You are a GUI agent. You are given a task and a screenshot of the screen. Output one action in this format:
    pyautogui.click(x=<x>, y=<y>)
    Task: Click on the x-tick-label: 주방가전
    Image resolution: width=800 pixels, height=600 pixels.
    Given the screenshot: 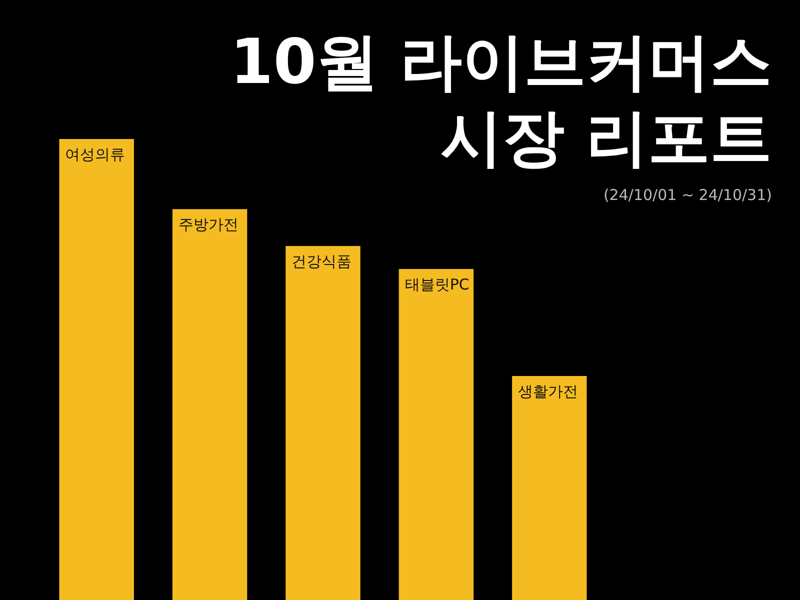 What is the action you would take?
    pyautogui.click(x=208, y=224)
    